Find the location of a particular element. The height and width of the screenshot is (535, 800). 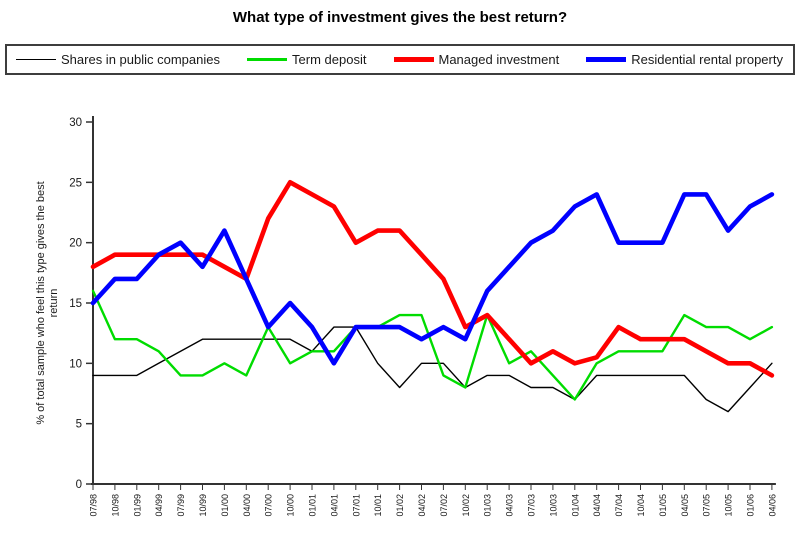

legend-item-residential-rental-property: Residential rental property is located at coordinates (684, 59).